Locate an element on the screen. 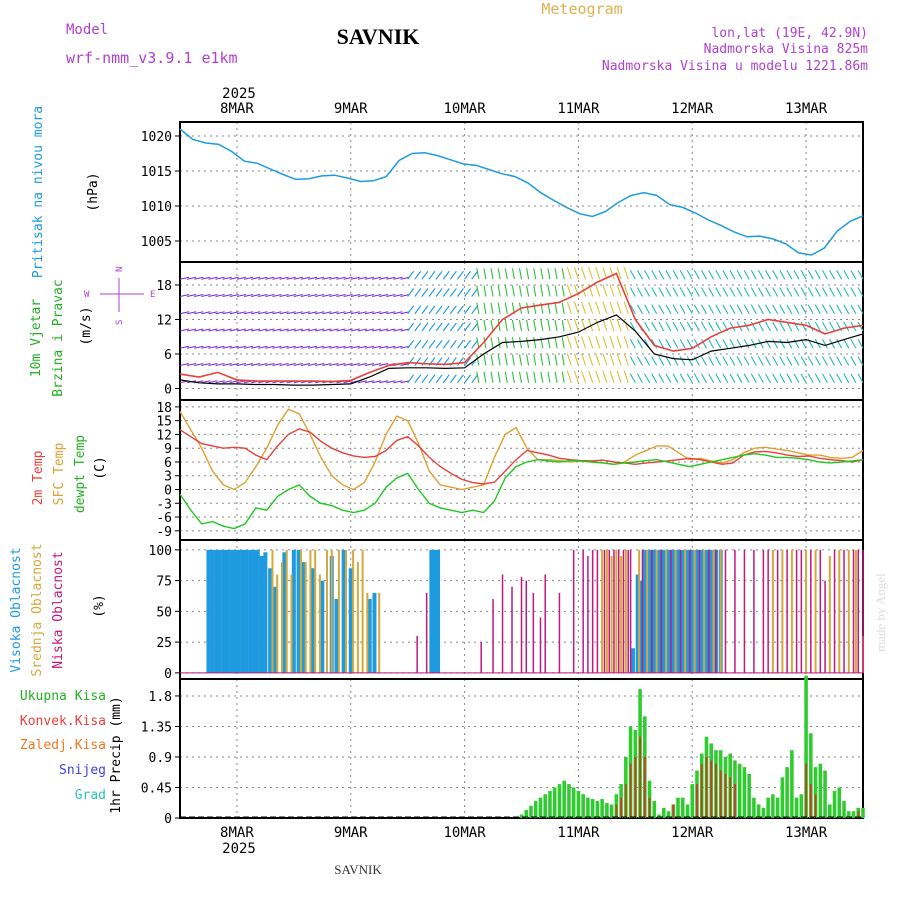  panel-frame is located at coordinates (521, 748).